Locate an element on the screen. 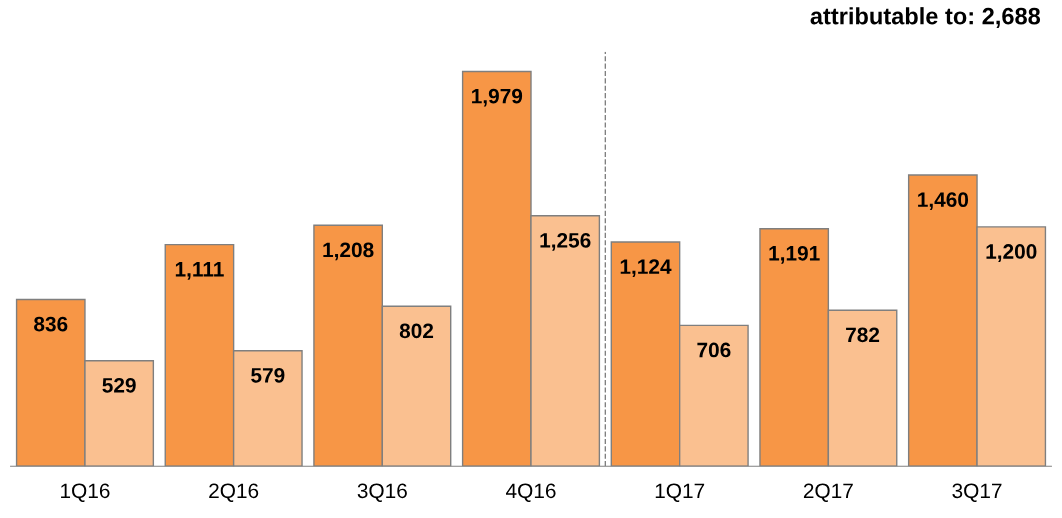 The width and height of the screenshot is (1062, 518). data-label: 706 is located at coordinates (714, 350).